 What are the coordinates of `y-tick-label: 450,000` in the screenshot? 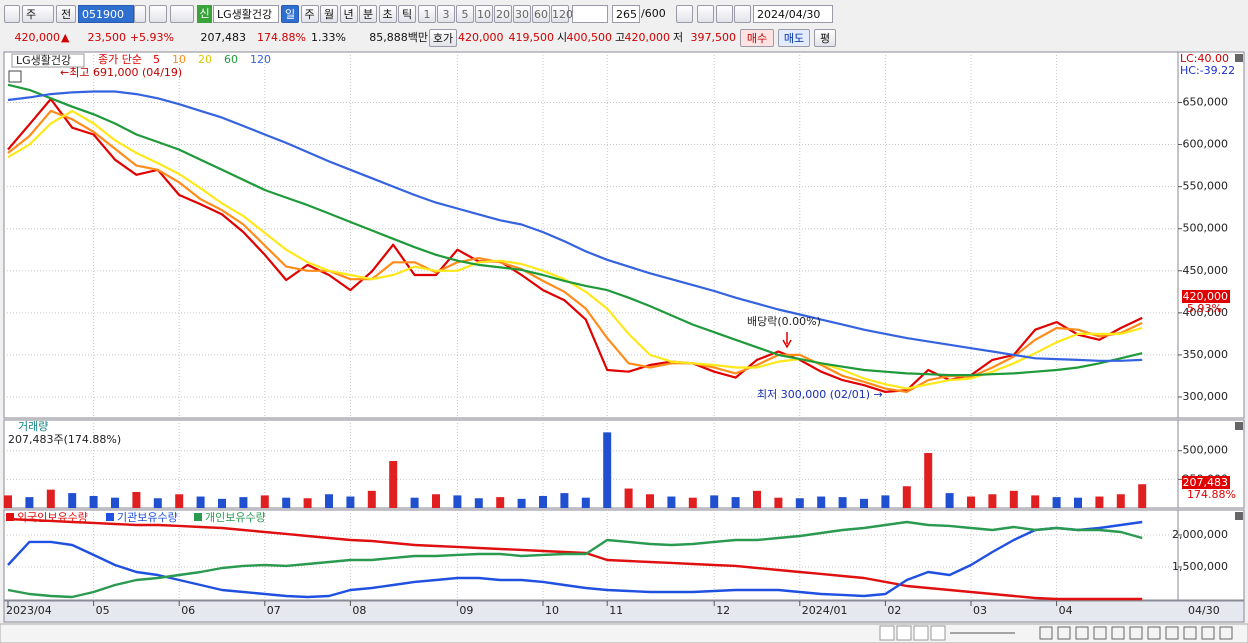 It's located at (1206, 270).